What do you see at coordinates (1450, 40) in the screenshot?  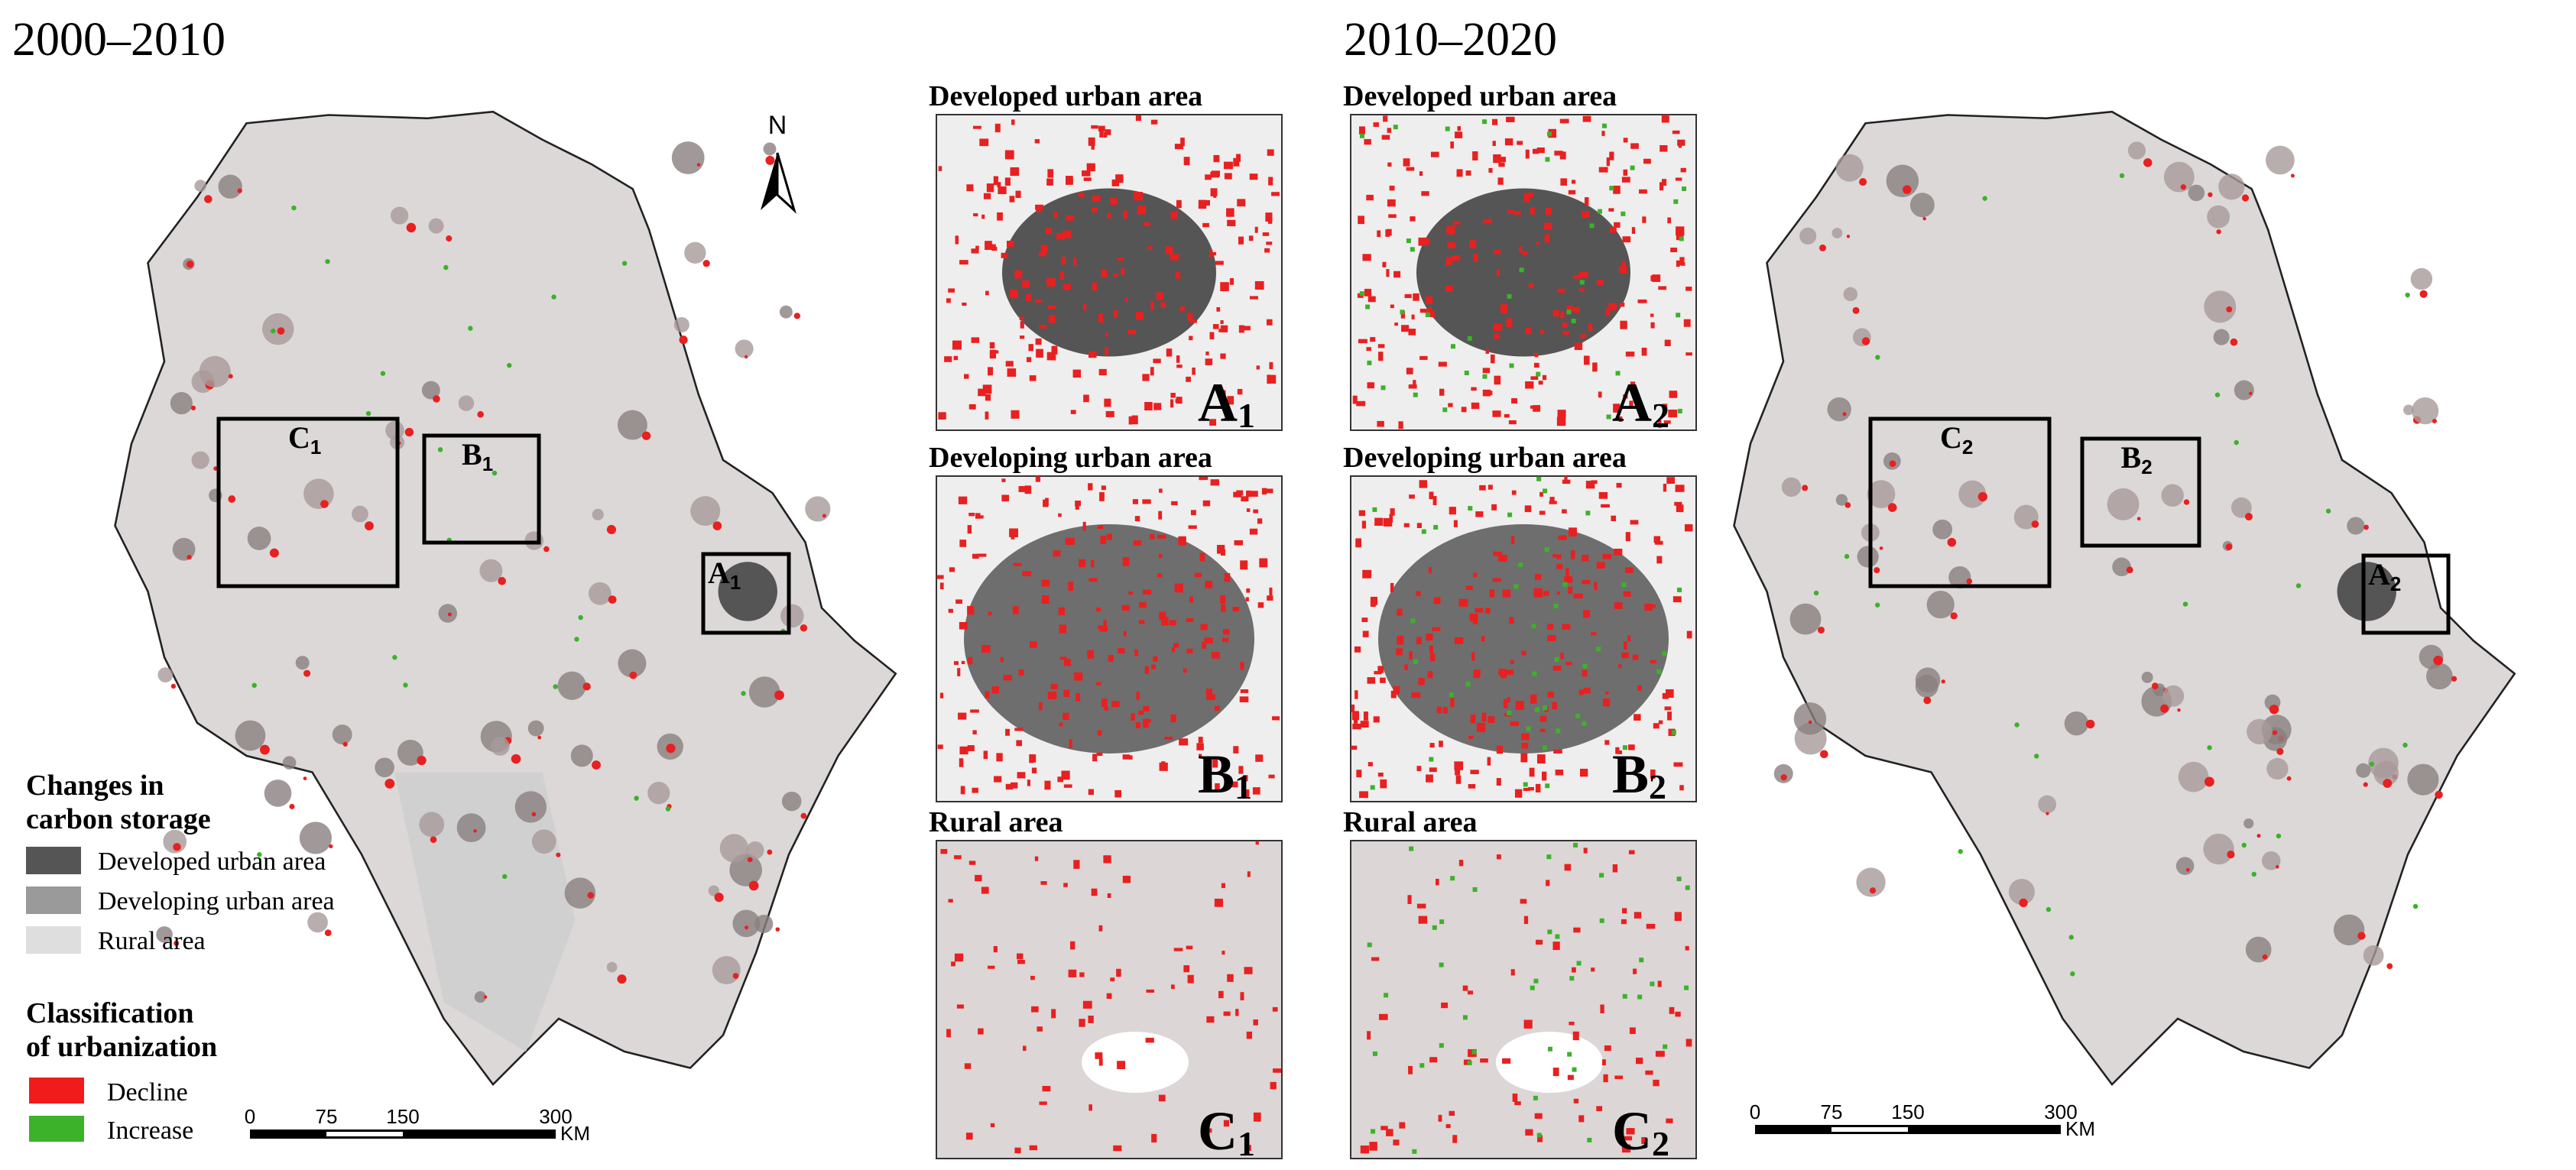 I see `heading: 2010–2020` at bounding box center [1450, 40].